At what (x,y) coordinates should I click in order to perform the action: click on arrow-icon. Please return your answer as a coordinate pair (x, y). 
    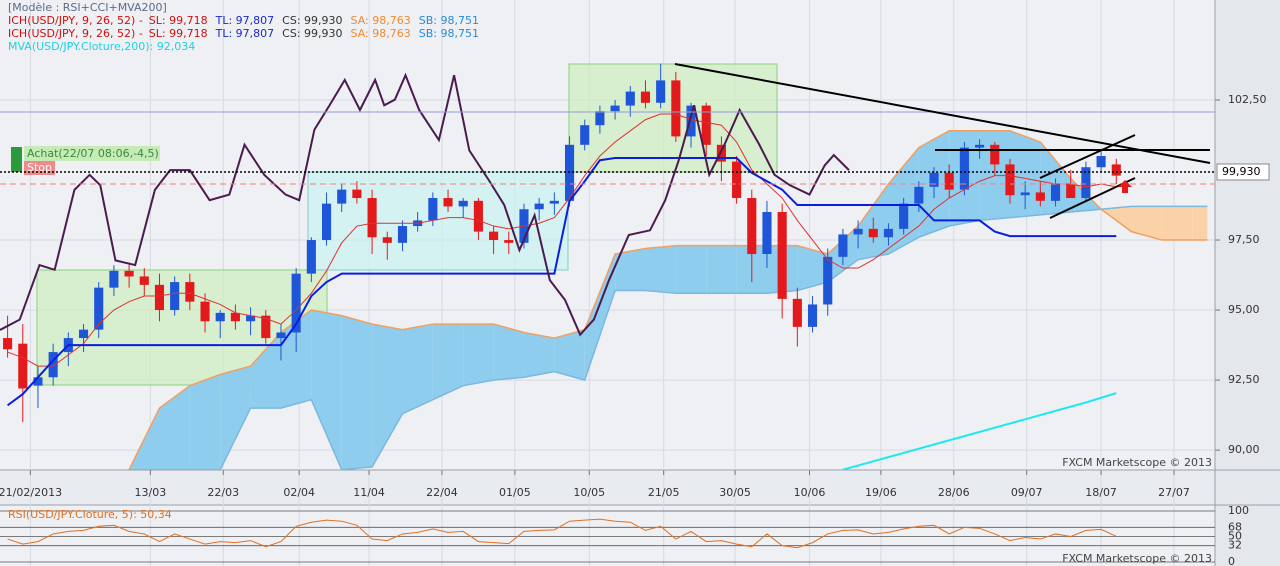
    Looking at the image, I should click on (1125, 186).